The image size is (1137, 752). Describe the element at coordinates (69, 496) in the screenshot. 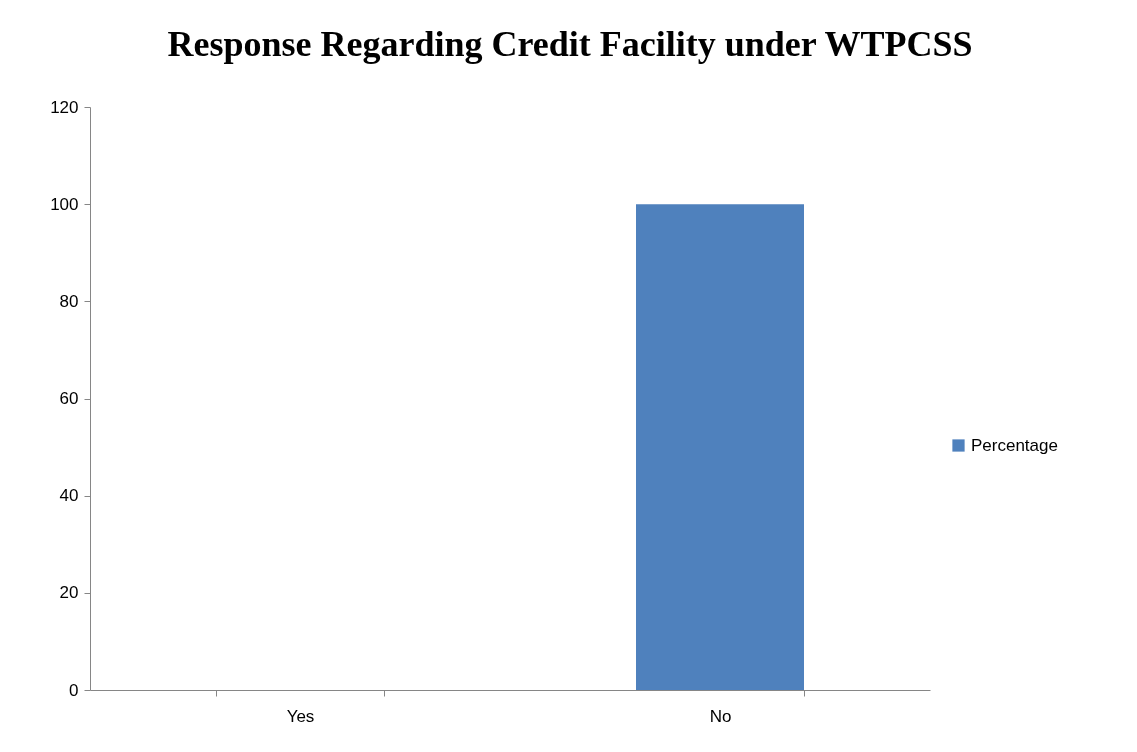

I see `y-tick-label: 40` at that location.